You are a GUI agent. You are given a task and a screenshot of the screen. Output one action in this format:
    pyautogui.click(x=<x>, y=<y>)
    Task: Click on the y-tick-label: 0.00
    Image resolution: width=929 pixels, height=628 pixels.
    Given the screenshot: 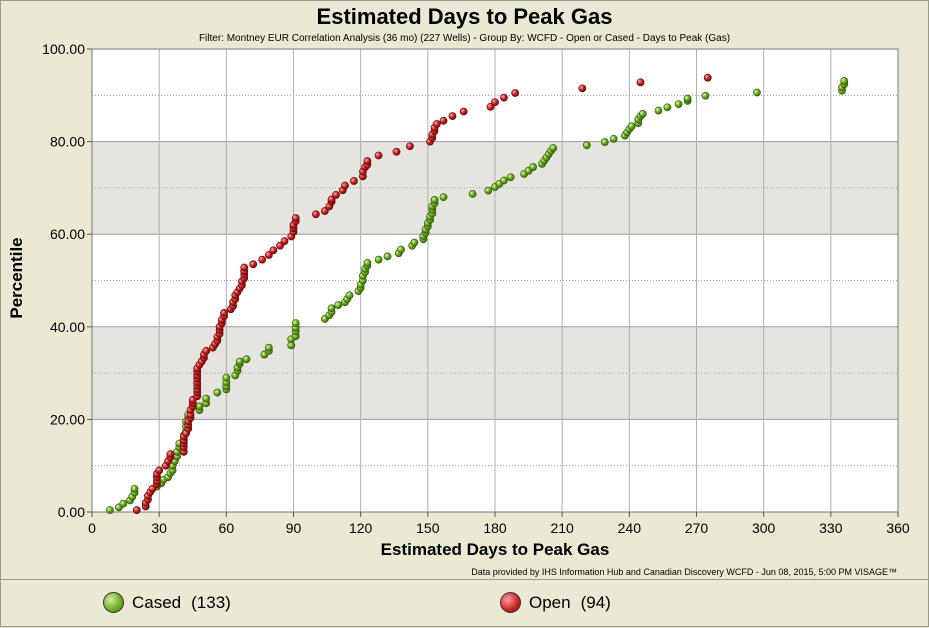 What is the action you would take?
    pyautogui.click(x=71, y=512)
    